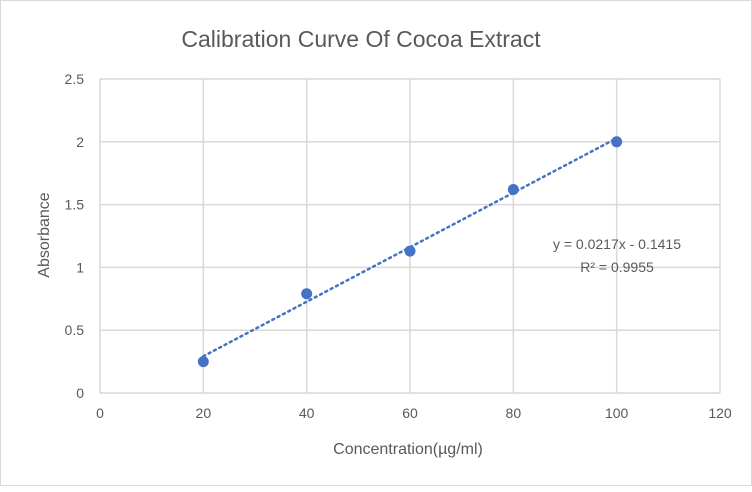 The image size is (752, 492). I want to click on y-tick-label: 2.5, so click(75, 79).